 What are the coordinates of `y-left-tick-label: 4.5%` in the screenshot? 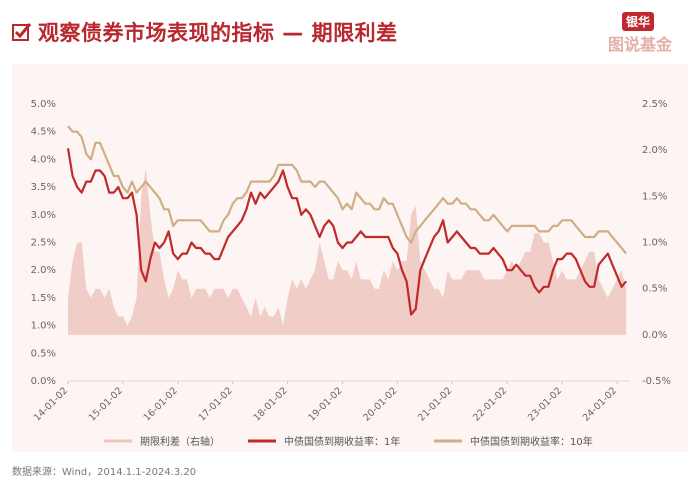 It's located at (43, 132).